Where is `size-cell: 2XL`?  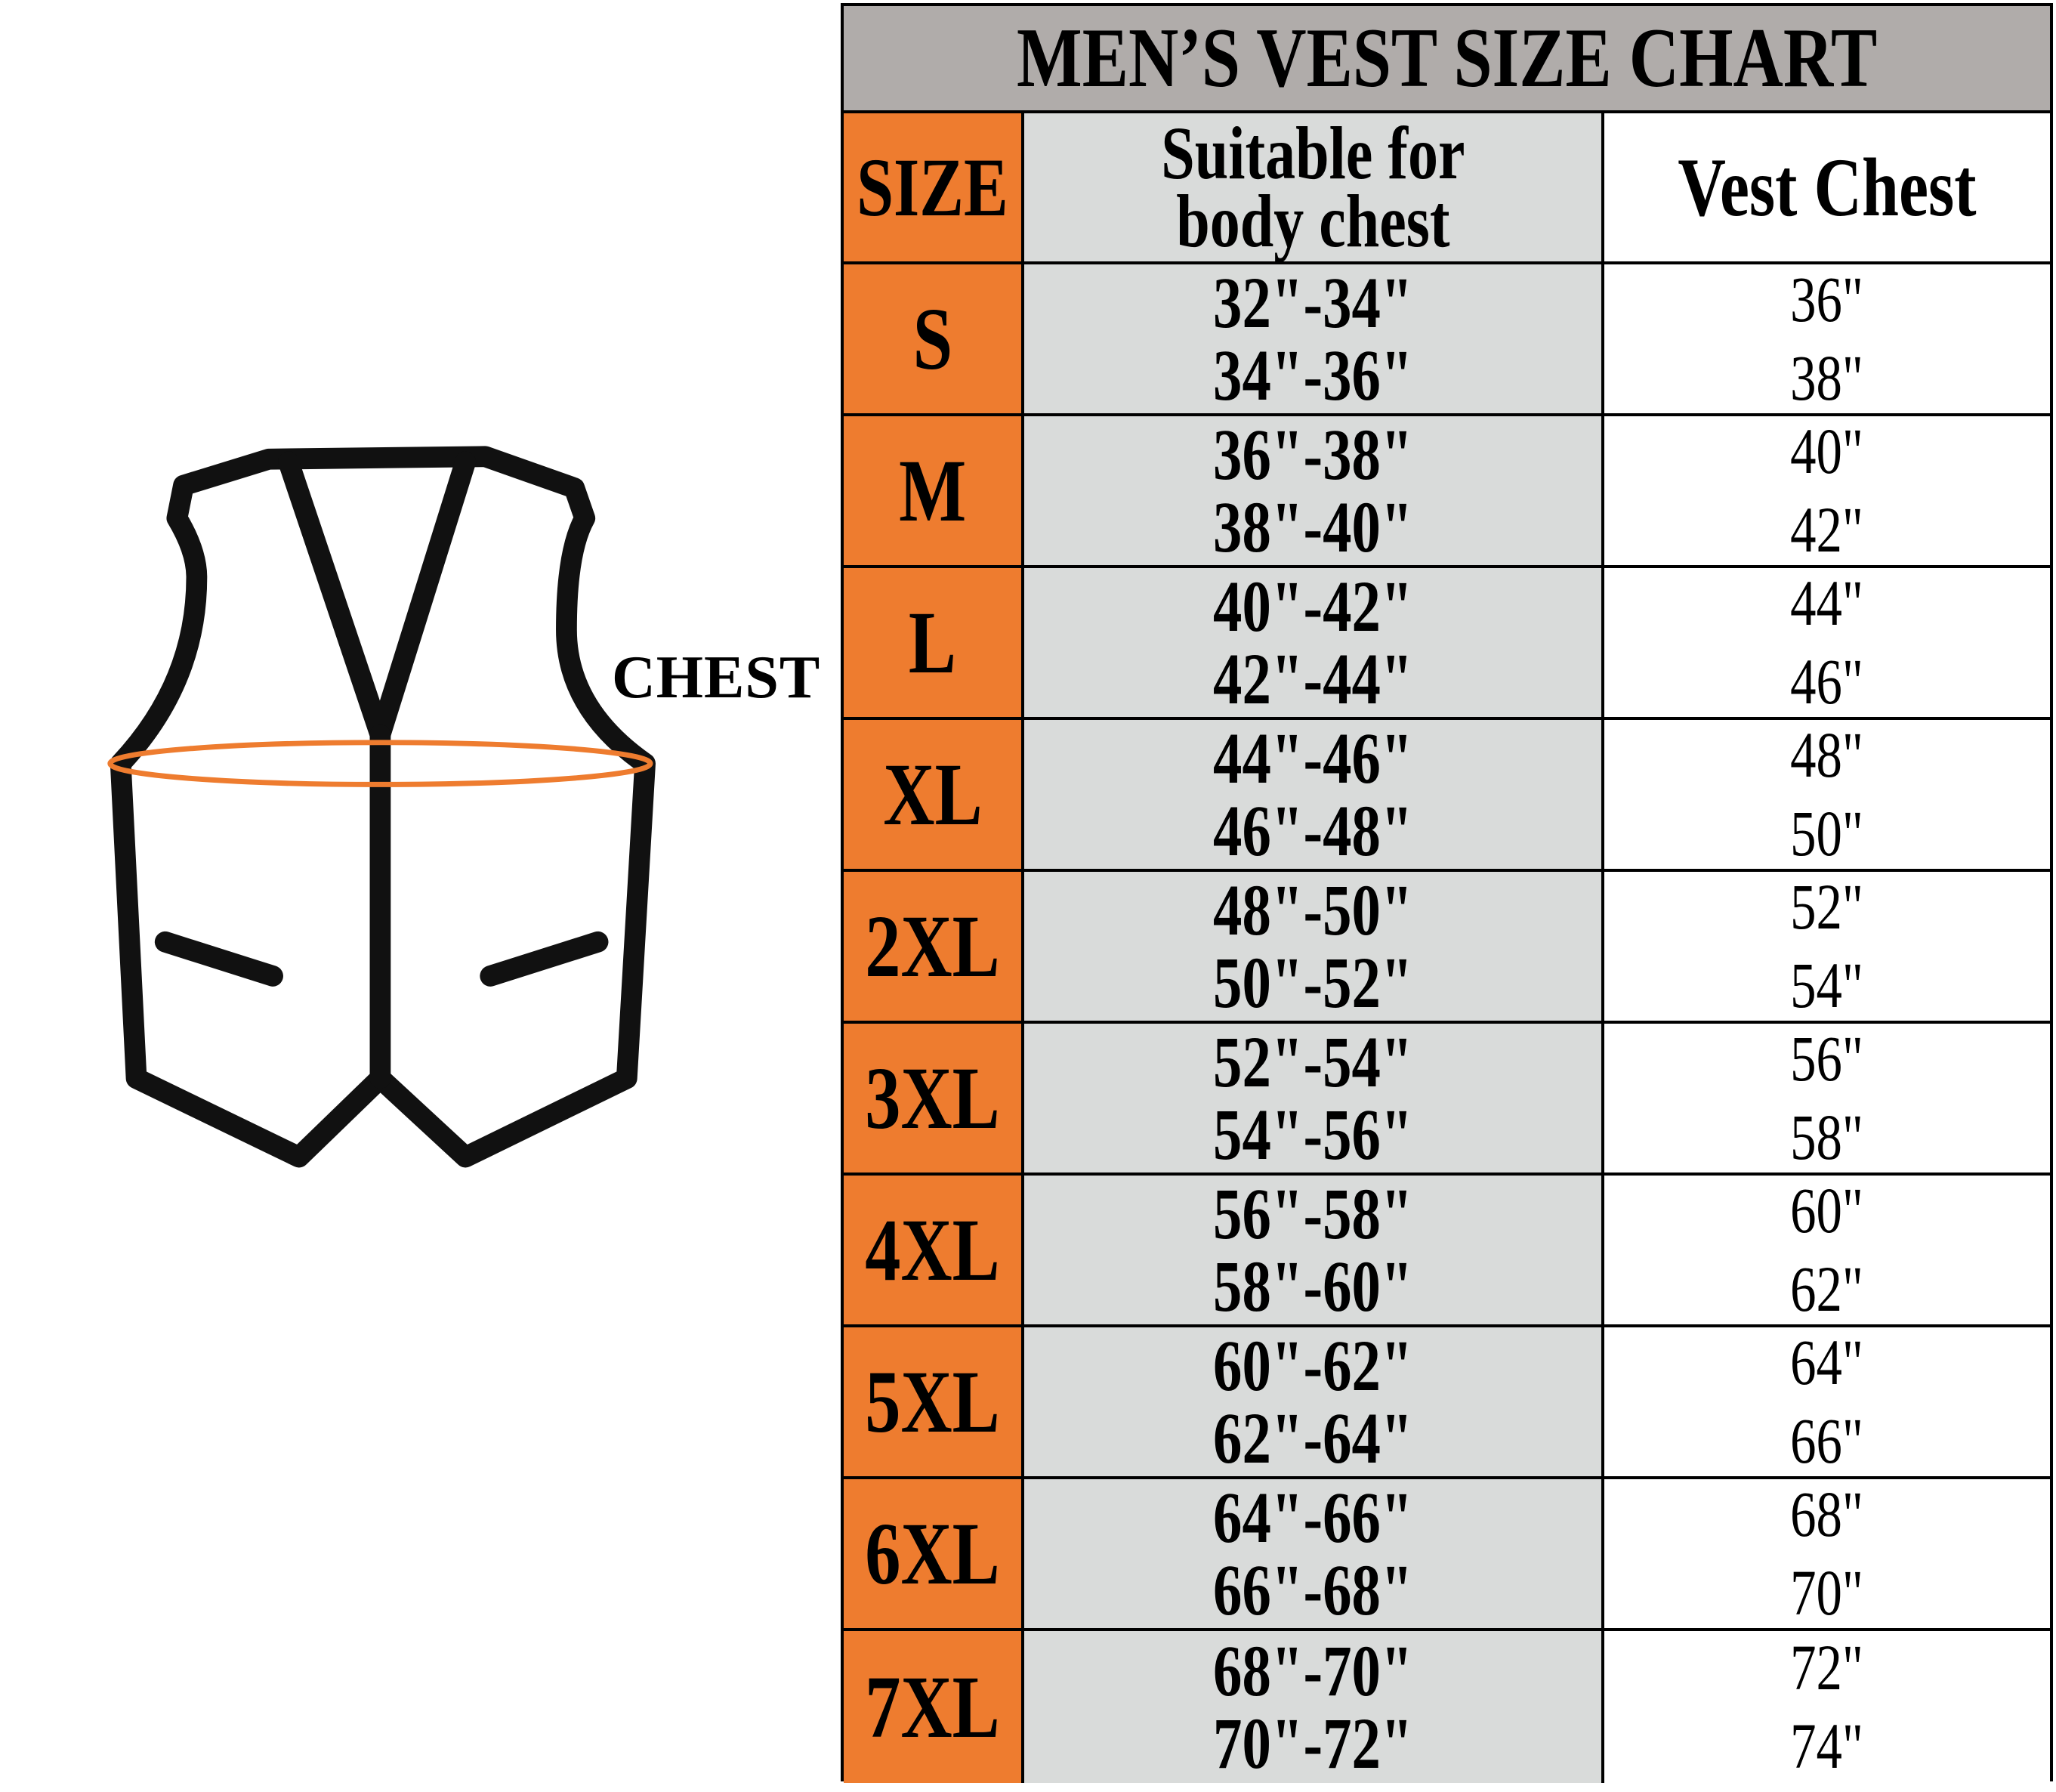 size-cell: 2XL is located at coordinates (934, 946).